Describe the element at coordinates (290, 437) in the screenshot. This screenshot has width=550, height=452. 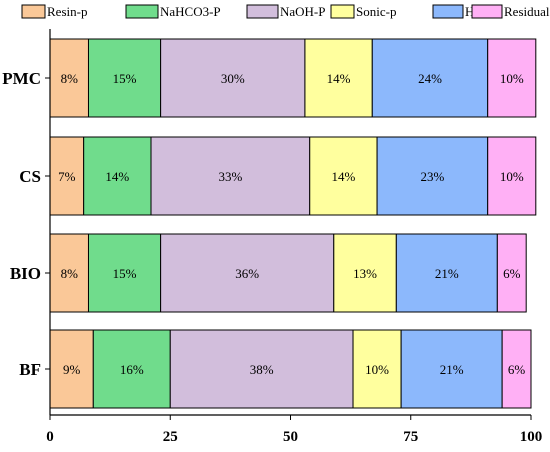
I see `x-tick-label-50: 50` at that location.